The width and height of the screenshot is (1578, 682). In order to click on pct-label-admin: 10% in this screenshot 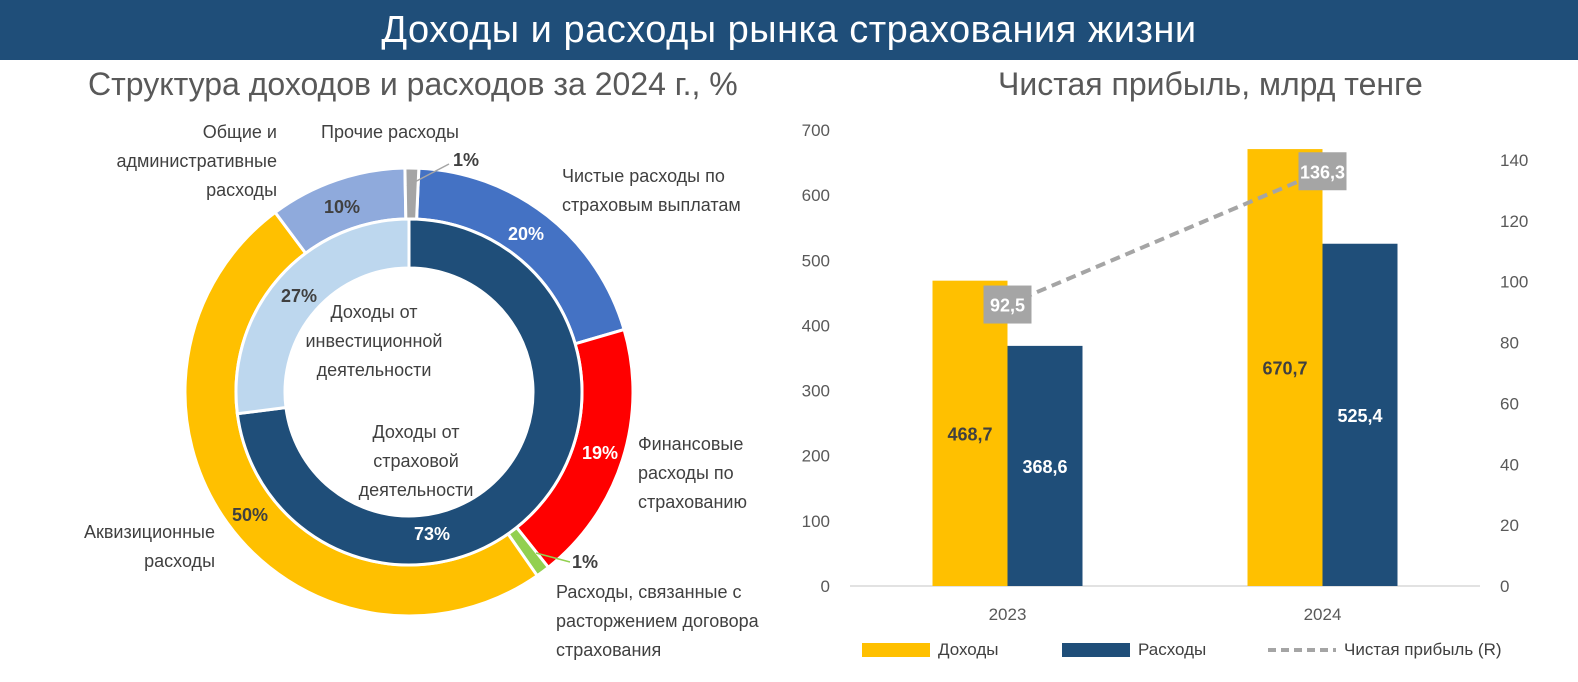, I will do `click(342, 207)`.